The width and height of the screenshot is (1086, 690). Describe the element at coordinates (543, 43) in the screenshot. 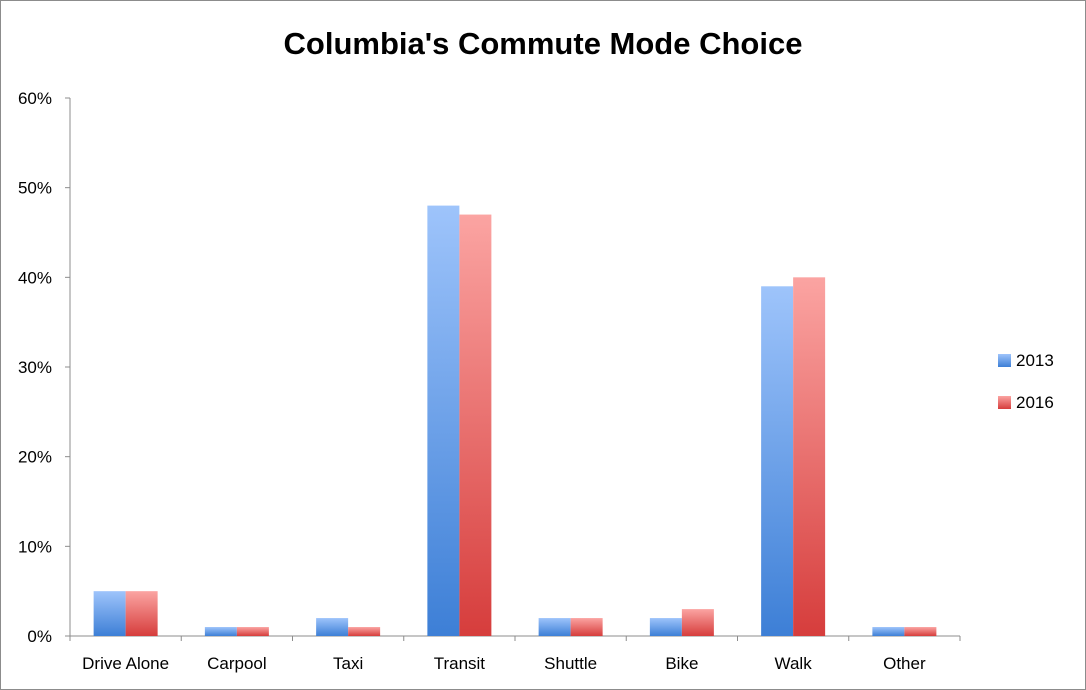

I see `chart-title: Columbia's Commute Mode Choice` at that location.